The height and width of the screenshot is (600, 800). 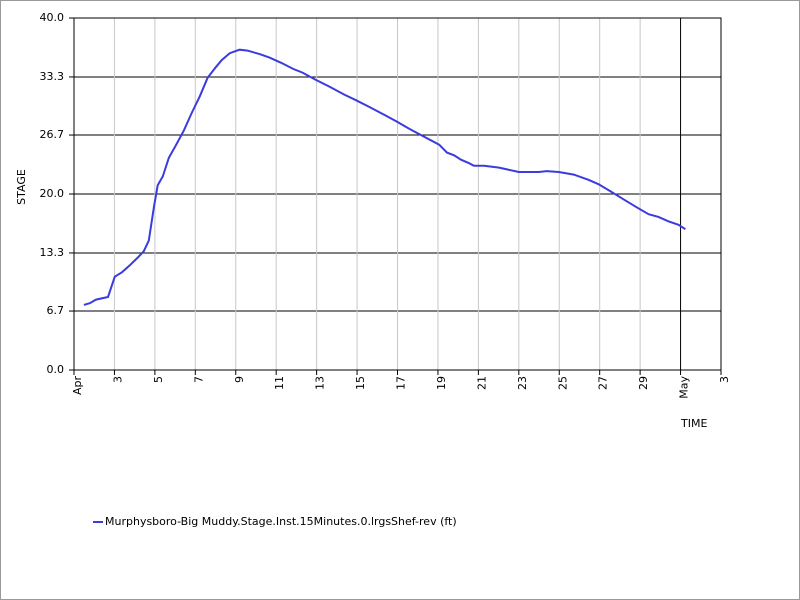 I want to click on x-tick-label: 29, so click(x=643, y=383).